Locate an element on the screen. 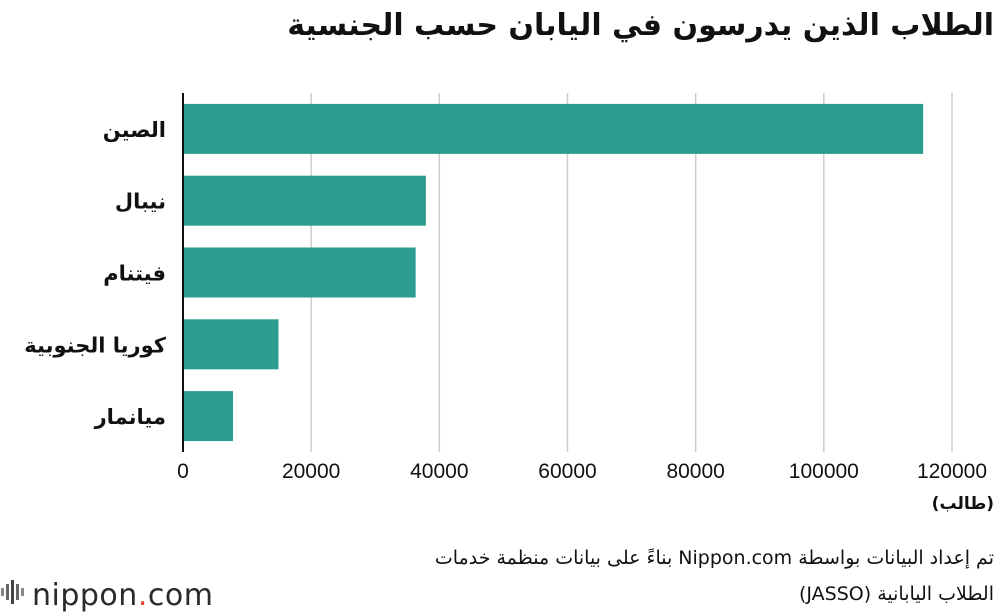  logo-name: nippon is located at coordinates (85, 595).